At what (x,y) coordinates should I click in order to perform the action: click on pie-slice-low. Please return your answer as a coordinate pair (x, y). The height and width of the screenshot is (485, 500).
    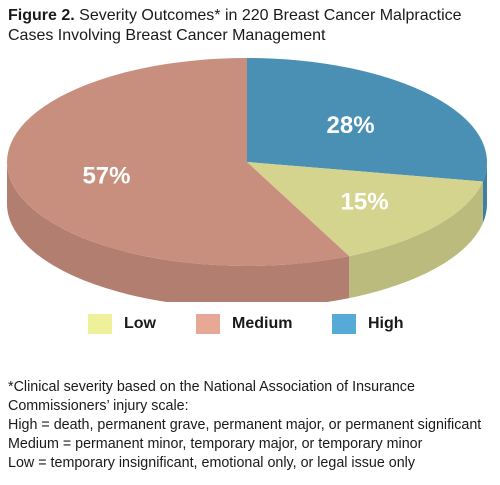
    Looking at the image, I should click on (365, 209).